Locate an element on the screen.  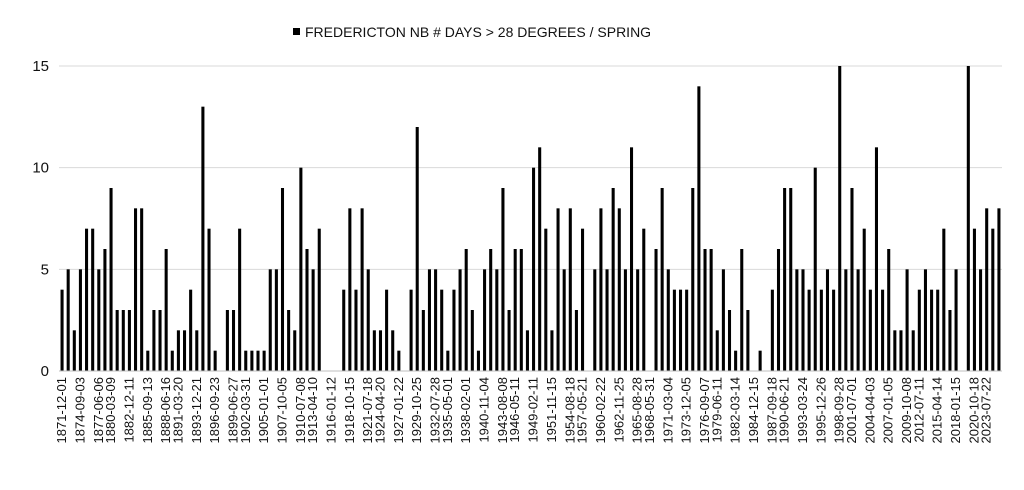
x-tick-label: 1888-06-16 is located at coordinates (165, 410).